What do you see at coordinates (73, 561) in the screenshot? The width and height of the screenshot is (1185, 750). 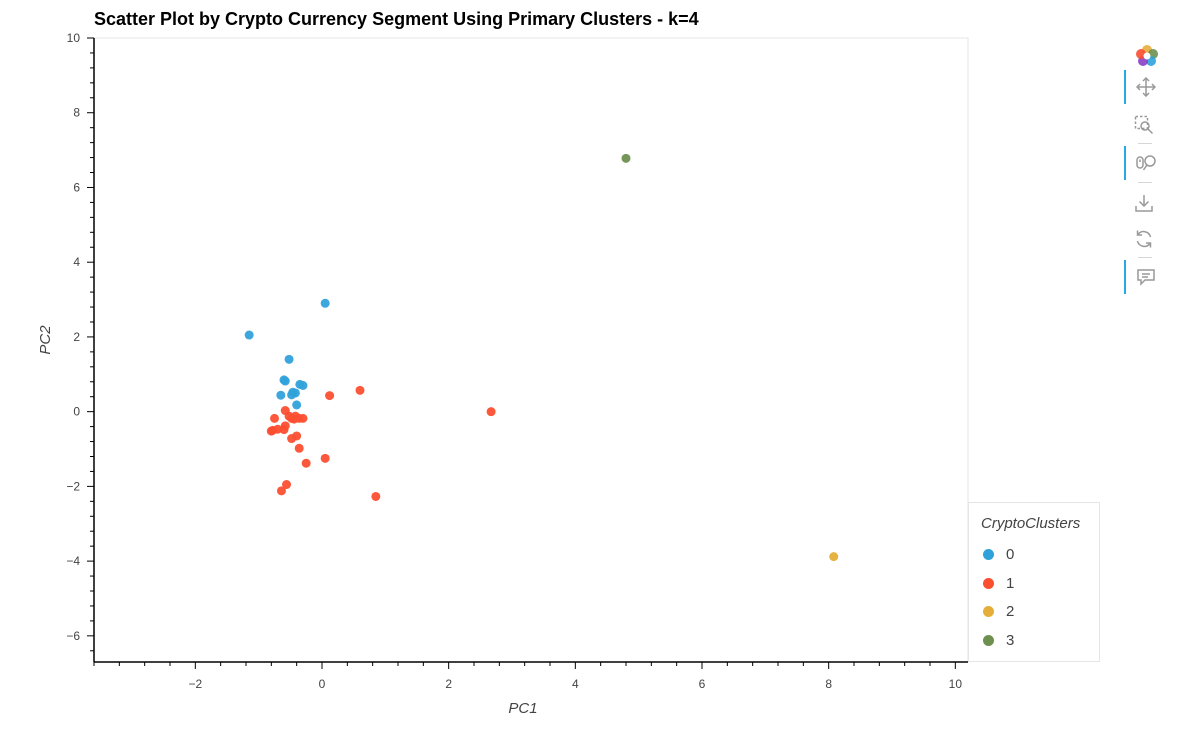 I see `y-tick-label: −4` at bounding box center [73, 561].